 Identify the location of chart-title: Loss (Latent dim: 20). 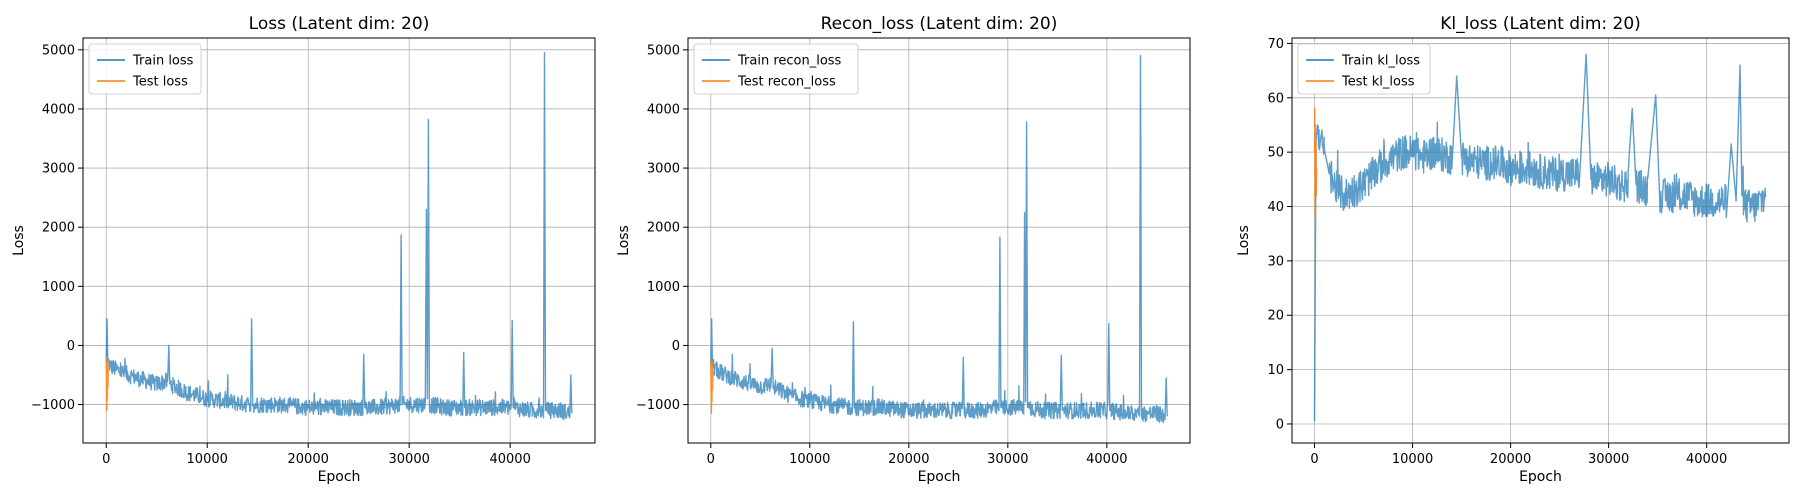
(339, 24).